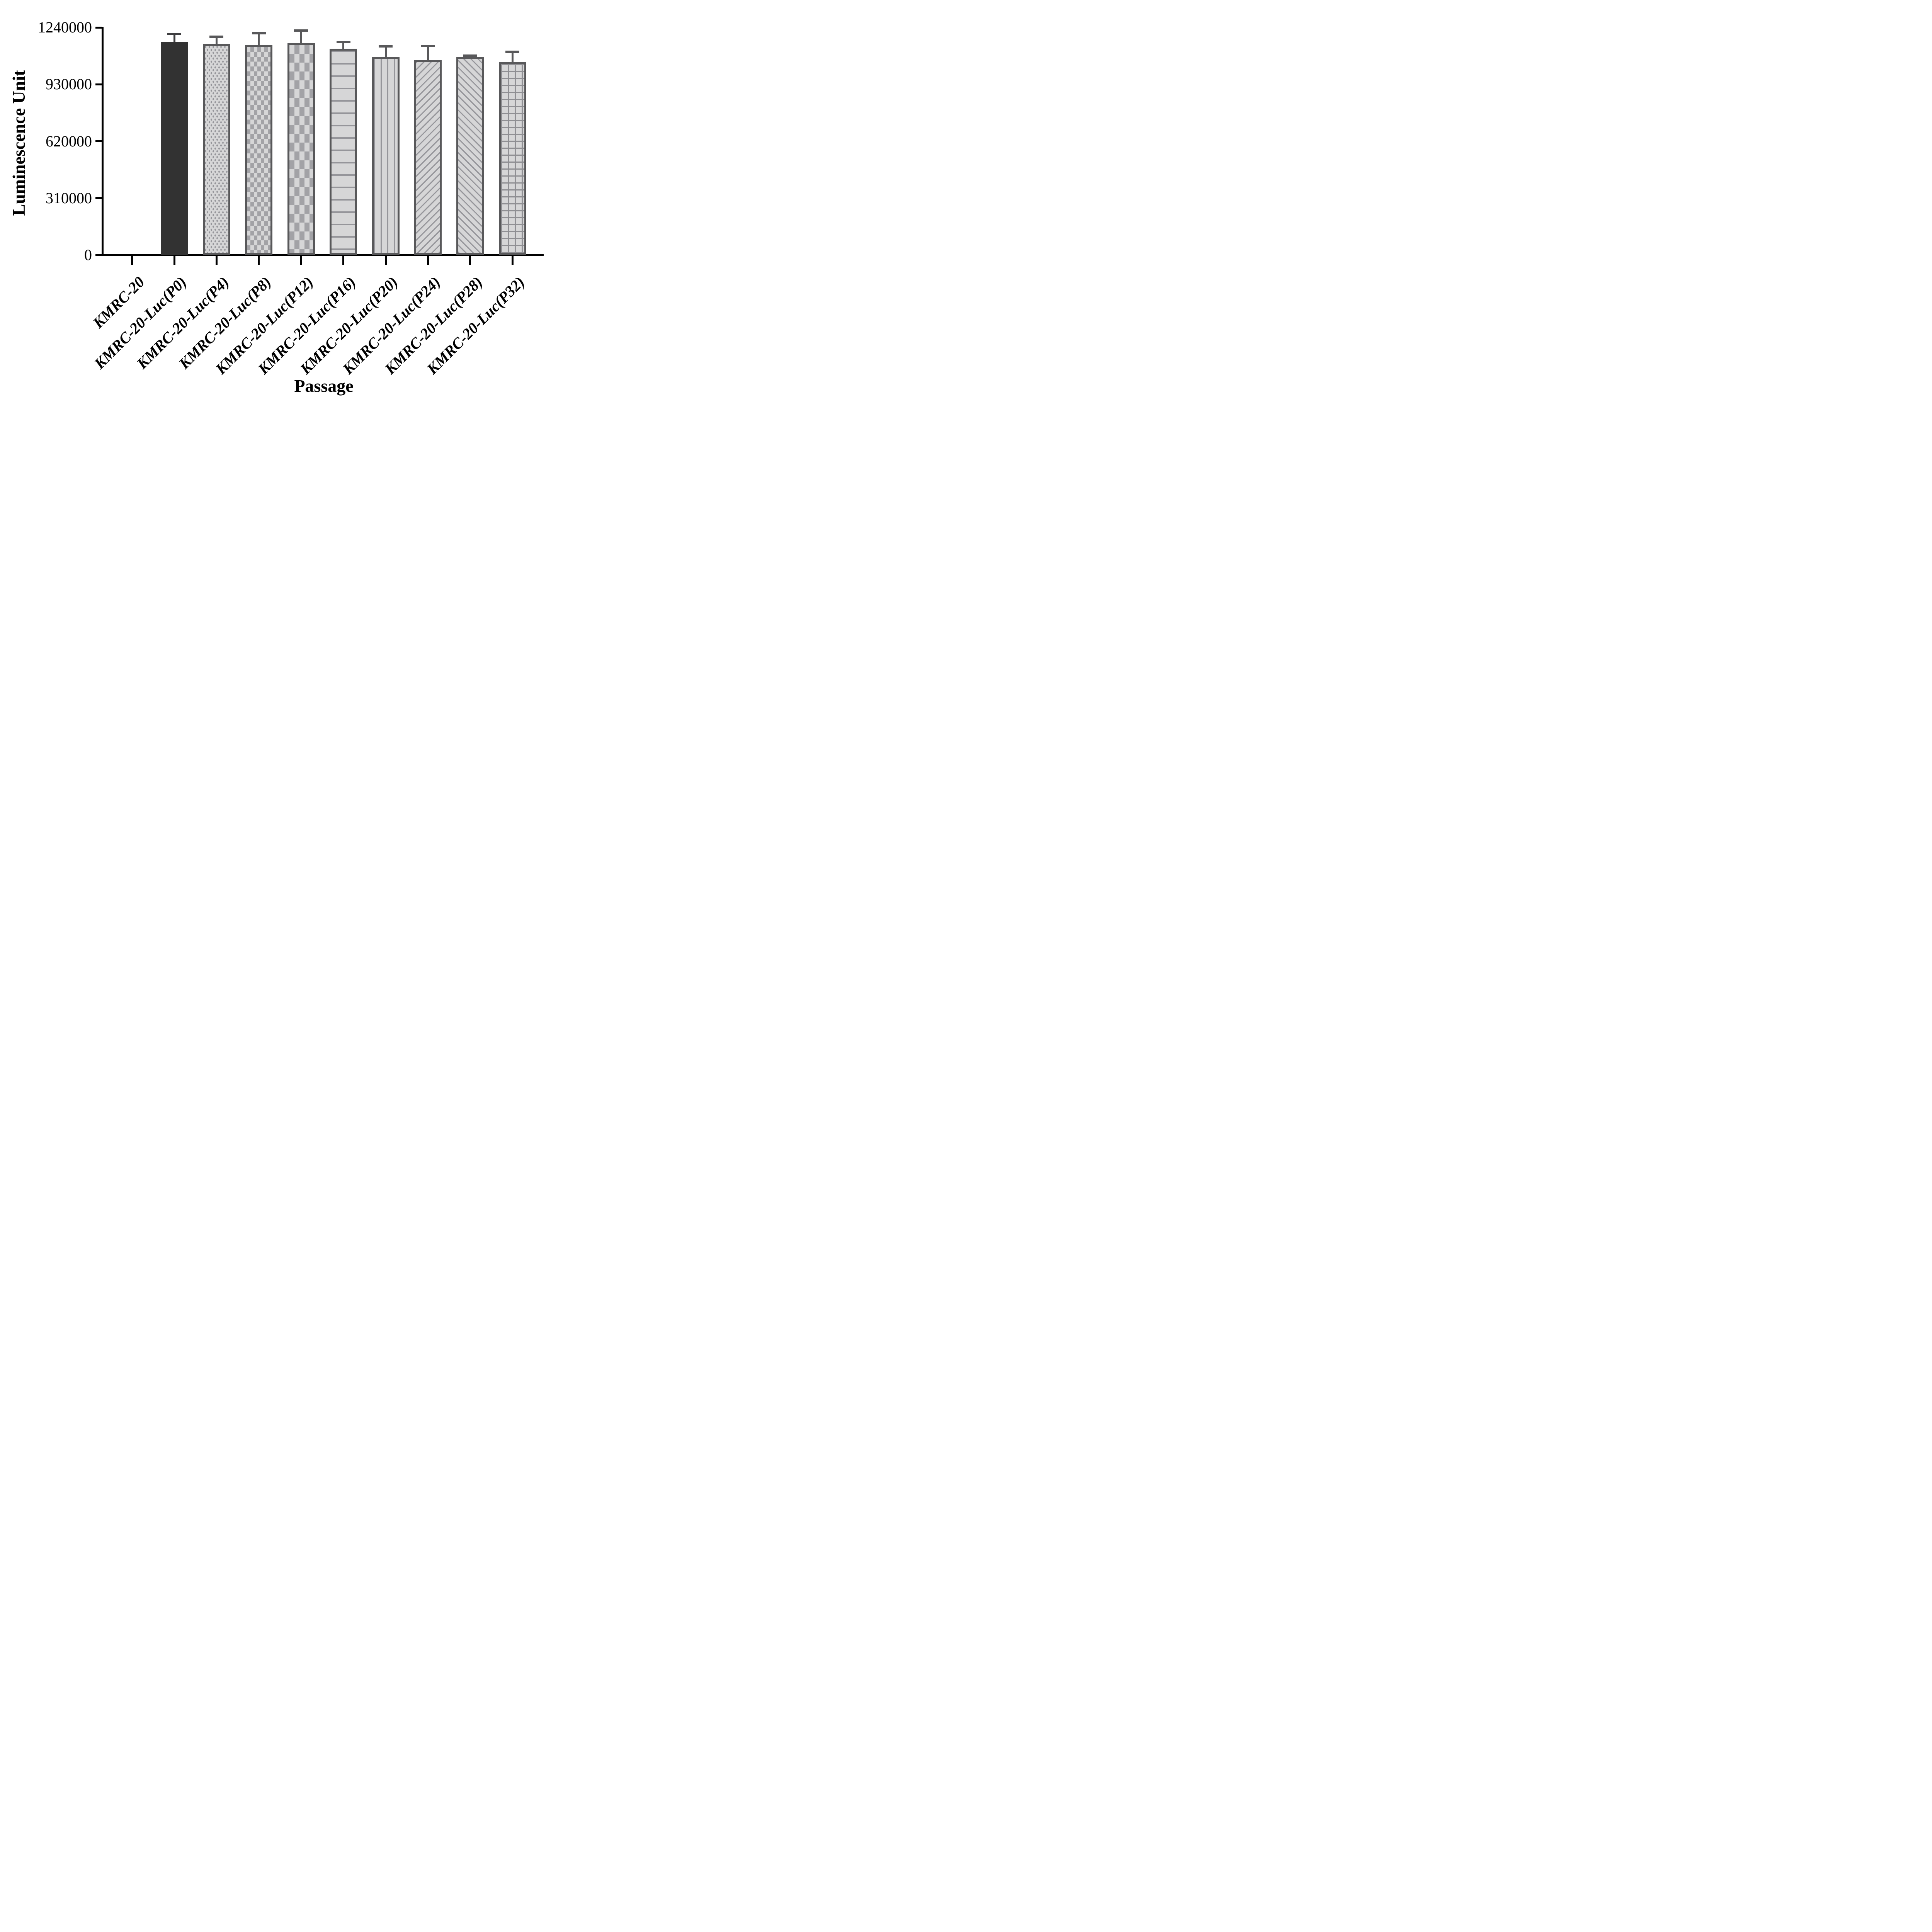 Image resolution: width=1932 pixels, height=1932 pixels. What do you see at coordinates (385, 52) in the screenshot?
I see `error-bar-stem-kmrc-20-luc-p20` at bounding box center [385, 52].